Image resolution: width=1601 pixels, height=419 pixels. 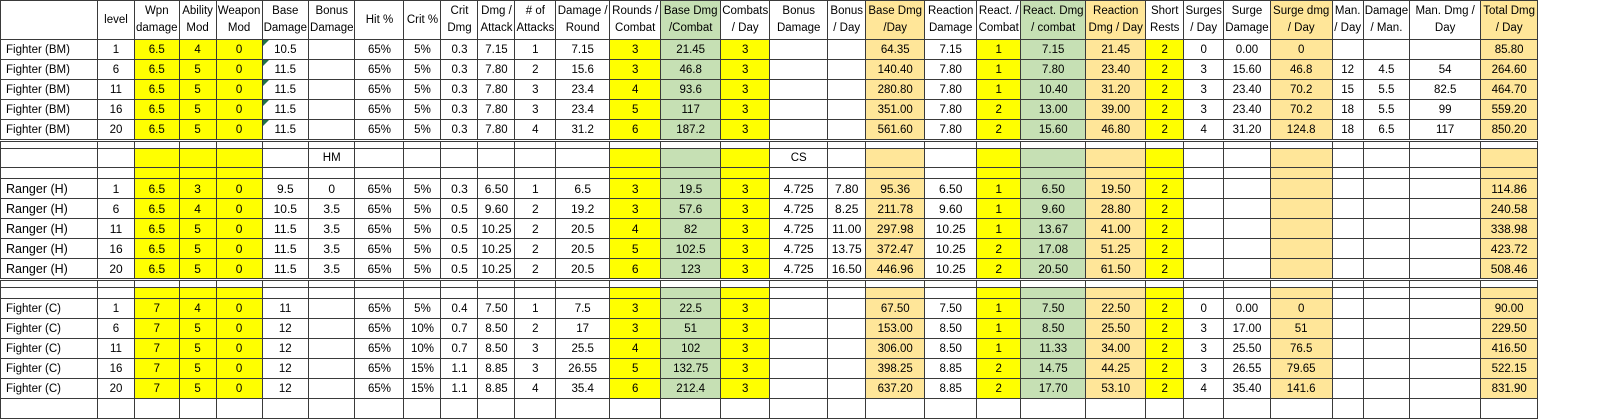 What do you see at coordinates (691, 308) in the screenshot?
I see `cell-base-dmg-per-combat: 22.5` at bounding box center [691, 308].